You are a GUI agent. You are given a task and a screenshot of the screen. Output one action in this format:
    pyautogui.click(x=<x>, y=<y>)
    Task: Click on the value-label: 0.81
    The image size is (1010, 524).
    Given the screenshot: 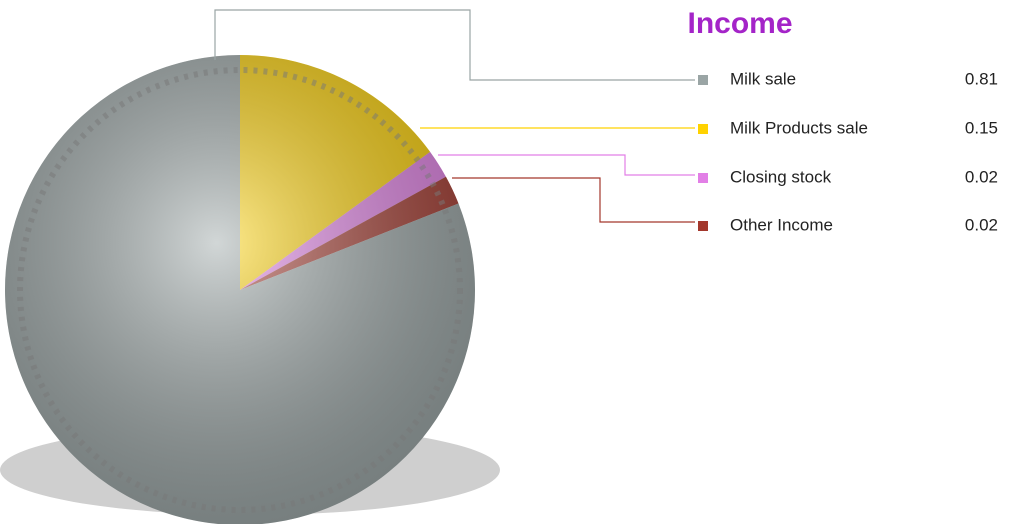 What is the action you would take?
    pyautogui.click(x=981, y=78)
    